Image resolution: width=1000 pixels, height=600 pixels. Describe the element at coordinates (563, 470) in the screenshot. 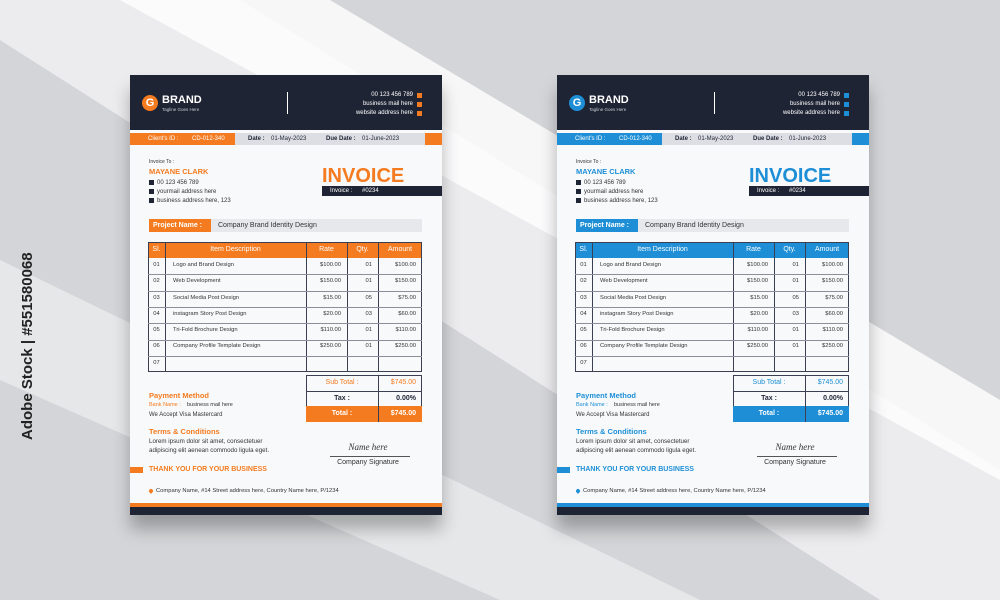

I see `thanks-bar` at that location.